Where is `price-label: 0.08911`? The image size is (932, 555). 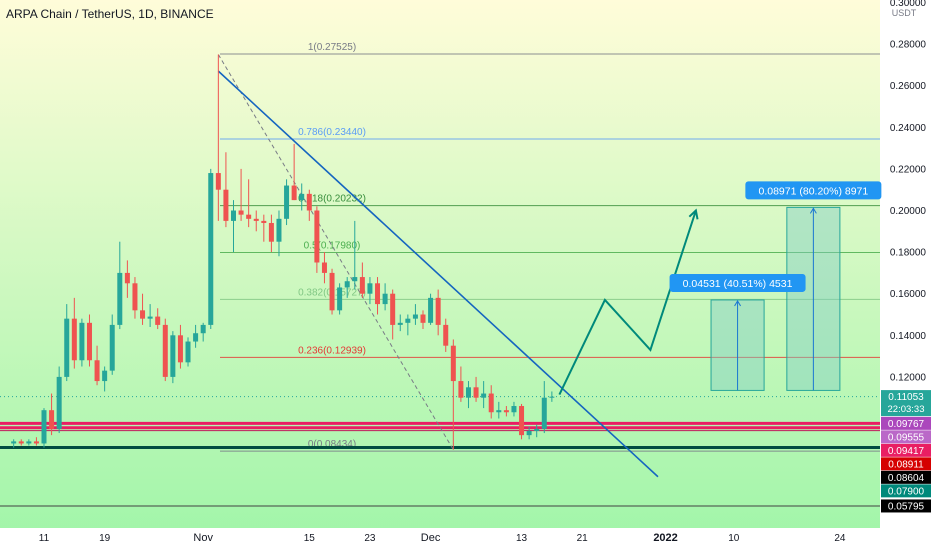
price-label: 0.08911 is located at coordinates (906, 464).